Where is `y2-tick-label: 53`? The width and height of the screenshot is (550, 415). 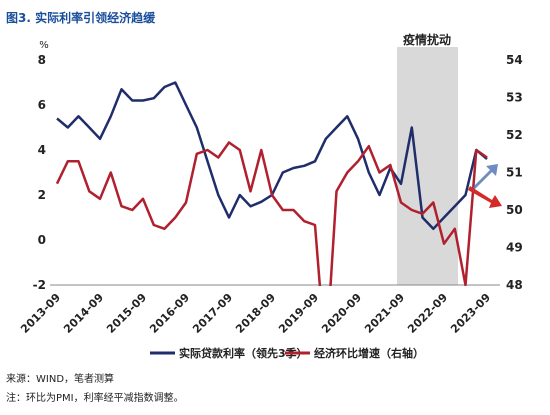
y2-tick-label: 53 is located at coordinates (514, 98).